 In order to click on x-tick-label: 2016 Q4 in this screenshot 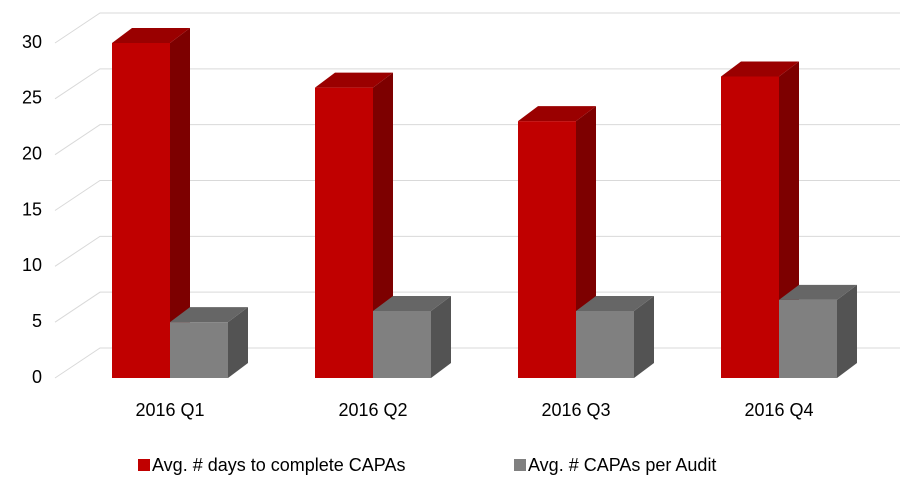, I will do `click(778, 410)`.